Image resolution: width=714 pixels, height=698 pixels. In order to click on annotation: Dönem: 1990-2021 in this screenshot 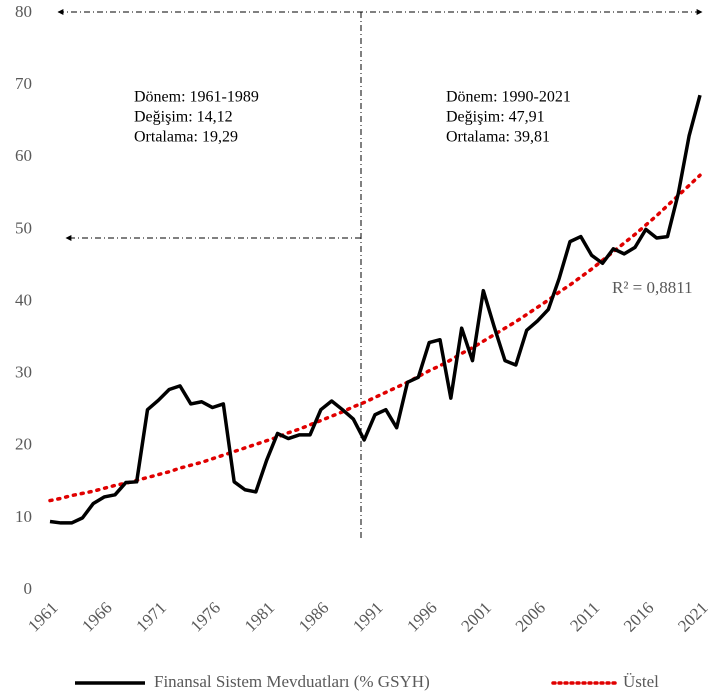, I will do `click(508, 97)`.